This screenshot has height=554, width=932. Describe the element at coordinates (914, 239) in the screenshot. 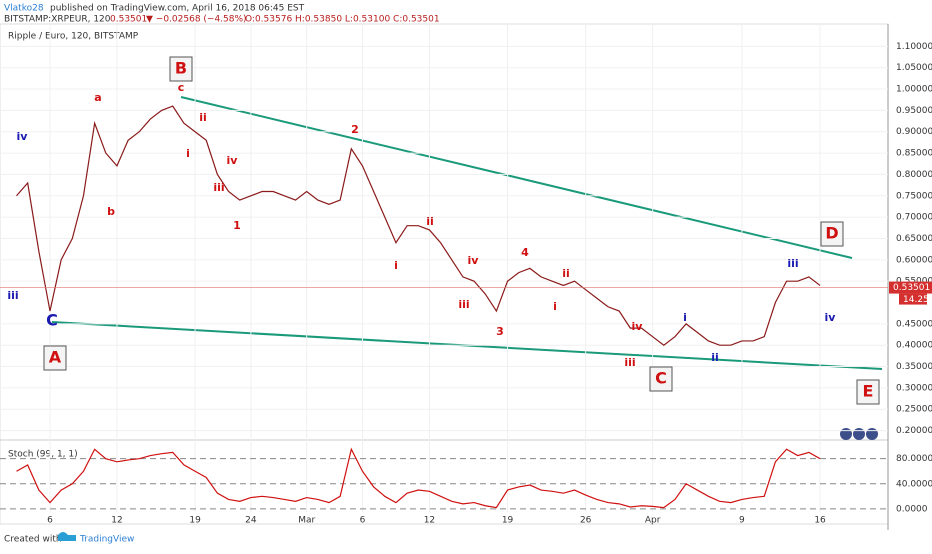

I see `y-tick-label: 0.65000` at that location.